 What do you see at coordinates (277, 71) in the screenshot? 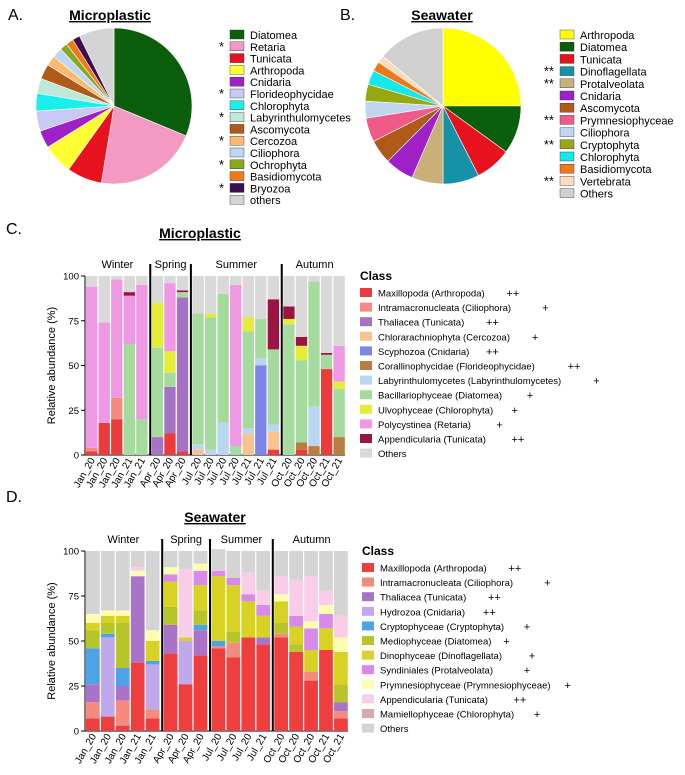
I see `legend-label: Arthropoda` at bounding box center [277, 71].